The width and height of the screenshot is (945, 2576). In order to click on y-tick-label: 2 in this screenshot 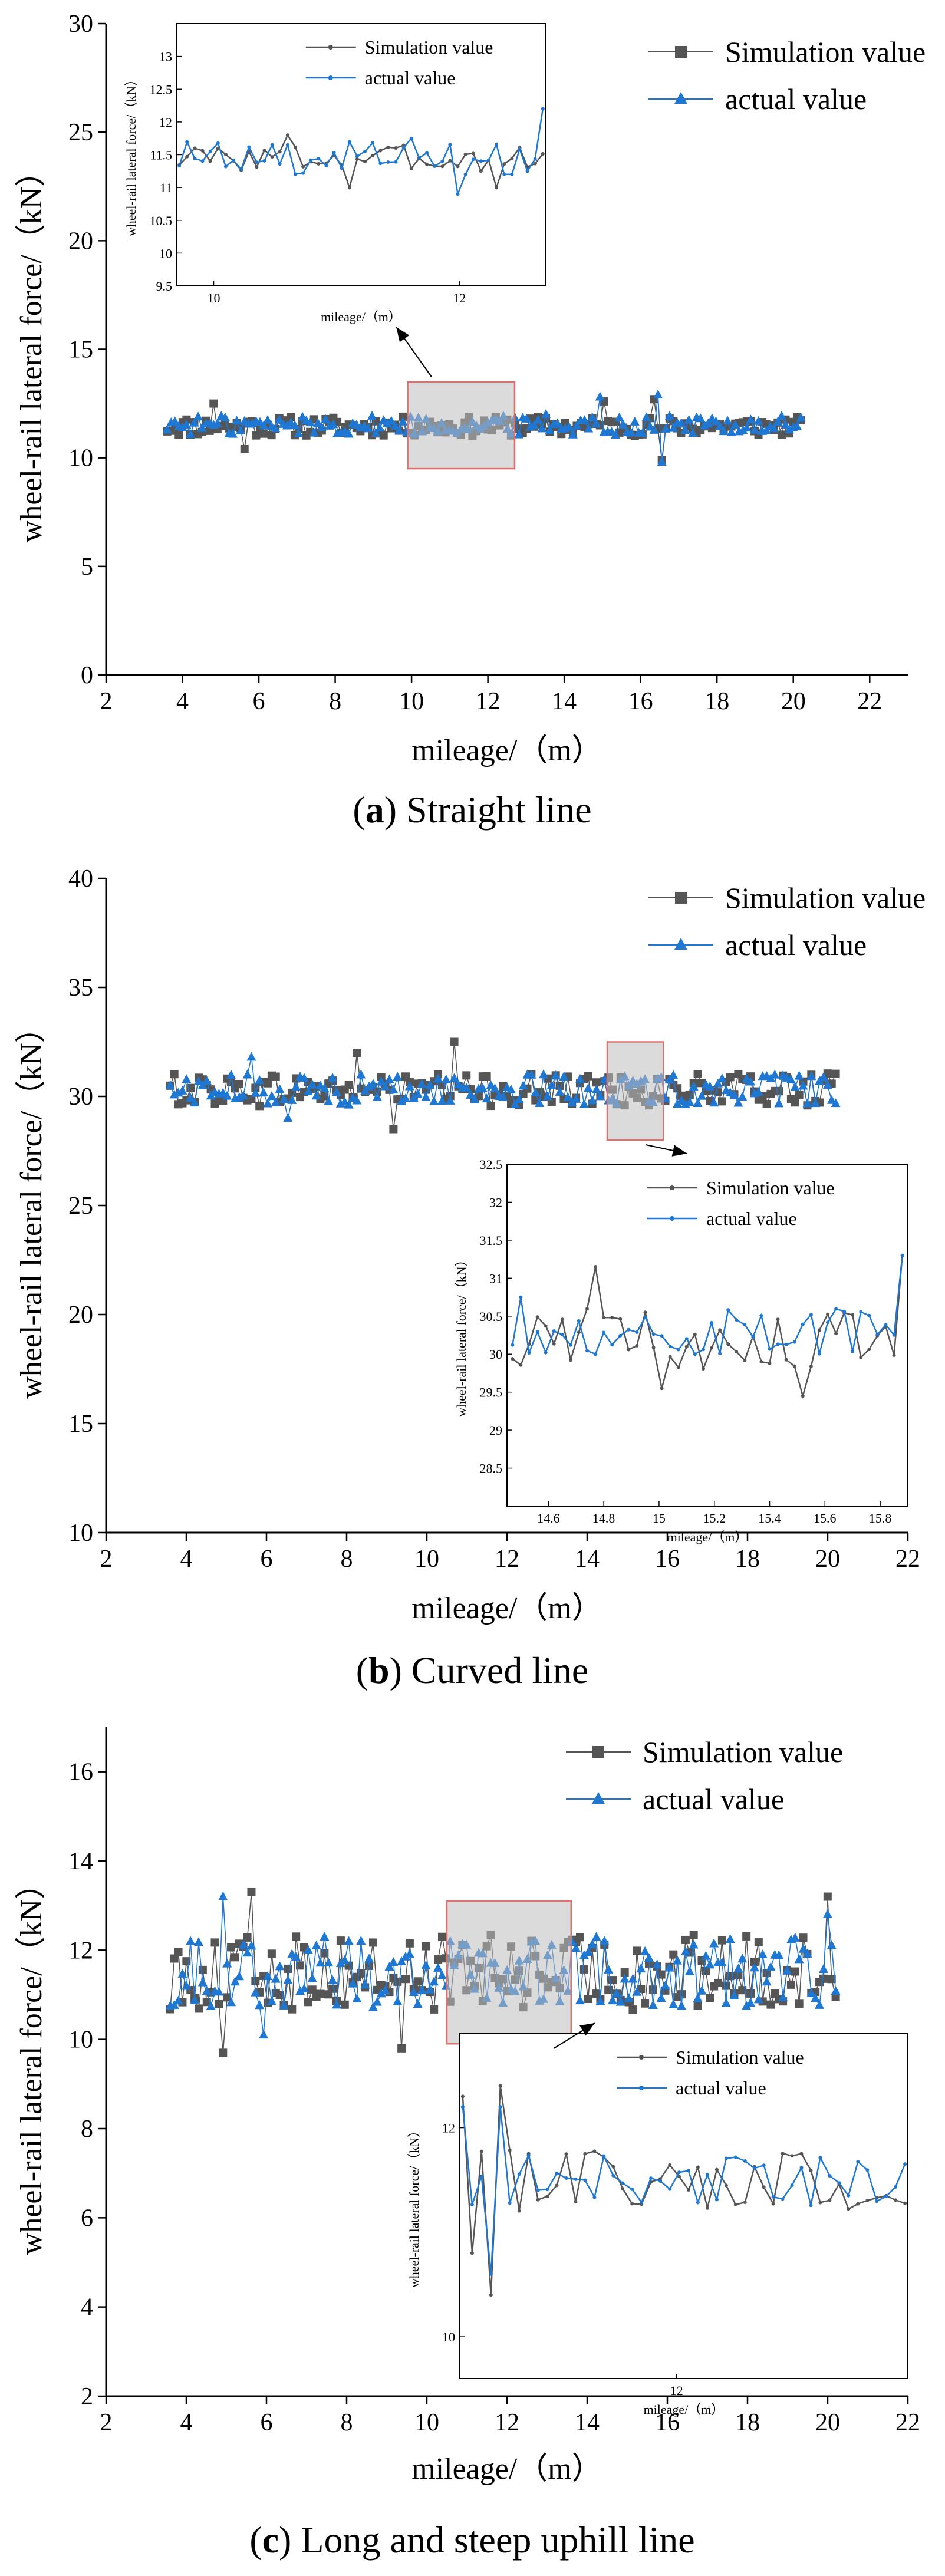, I will do `click(87, 2396)`.